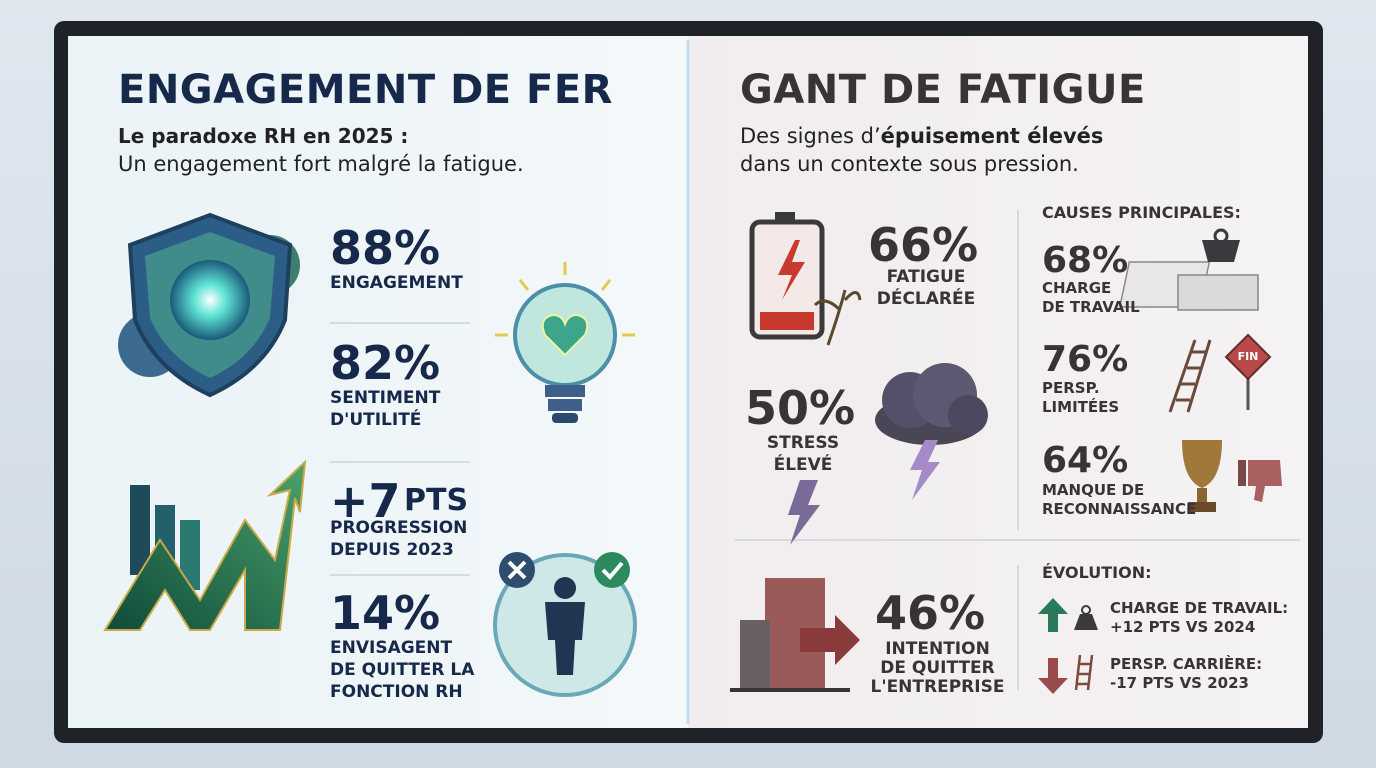 The height and width of the screenshot is (768, 1376). I want to click on stat-label: FONCTION RH, so click(396, 692).